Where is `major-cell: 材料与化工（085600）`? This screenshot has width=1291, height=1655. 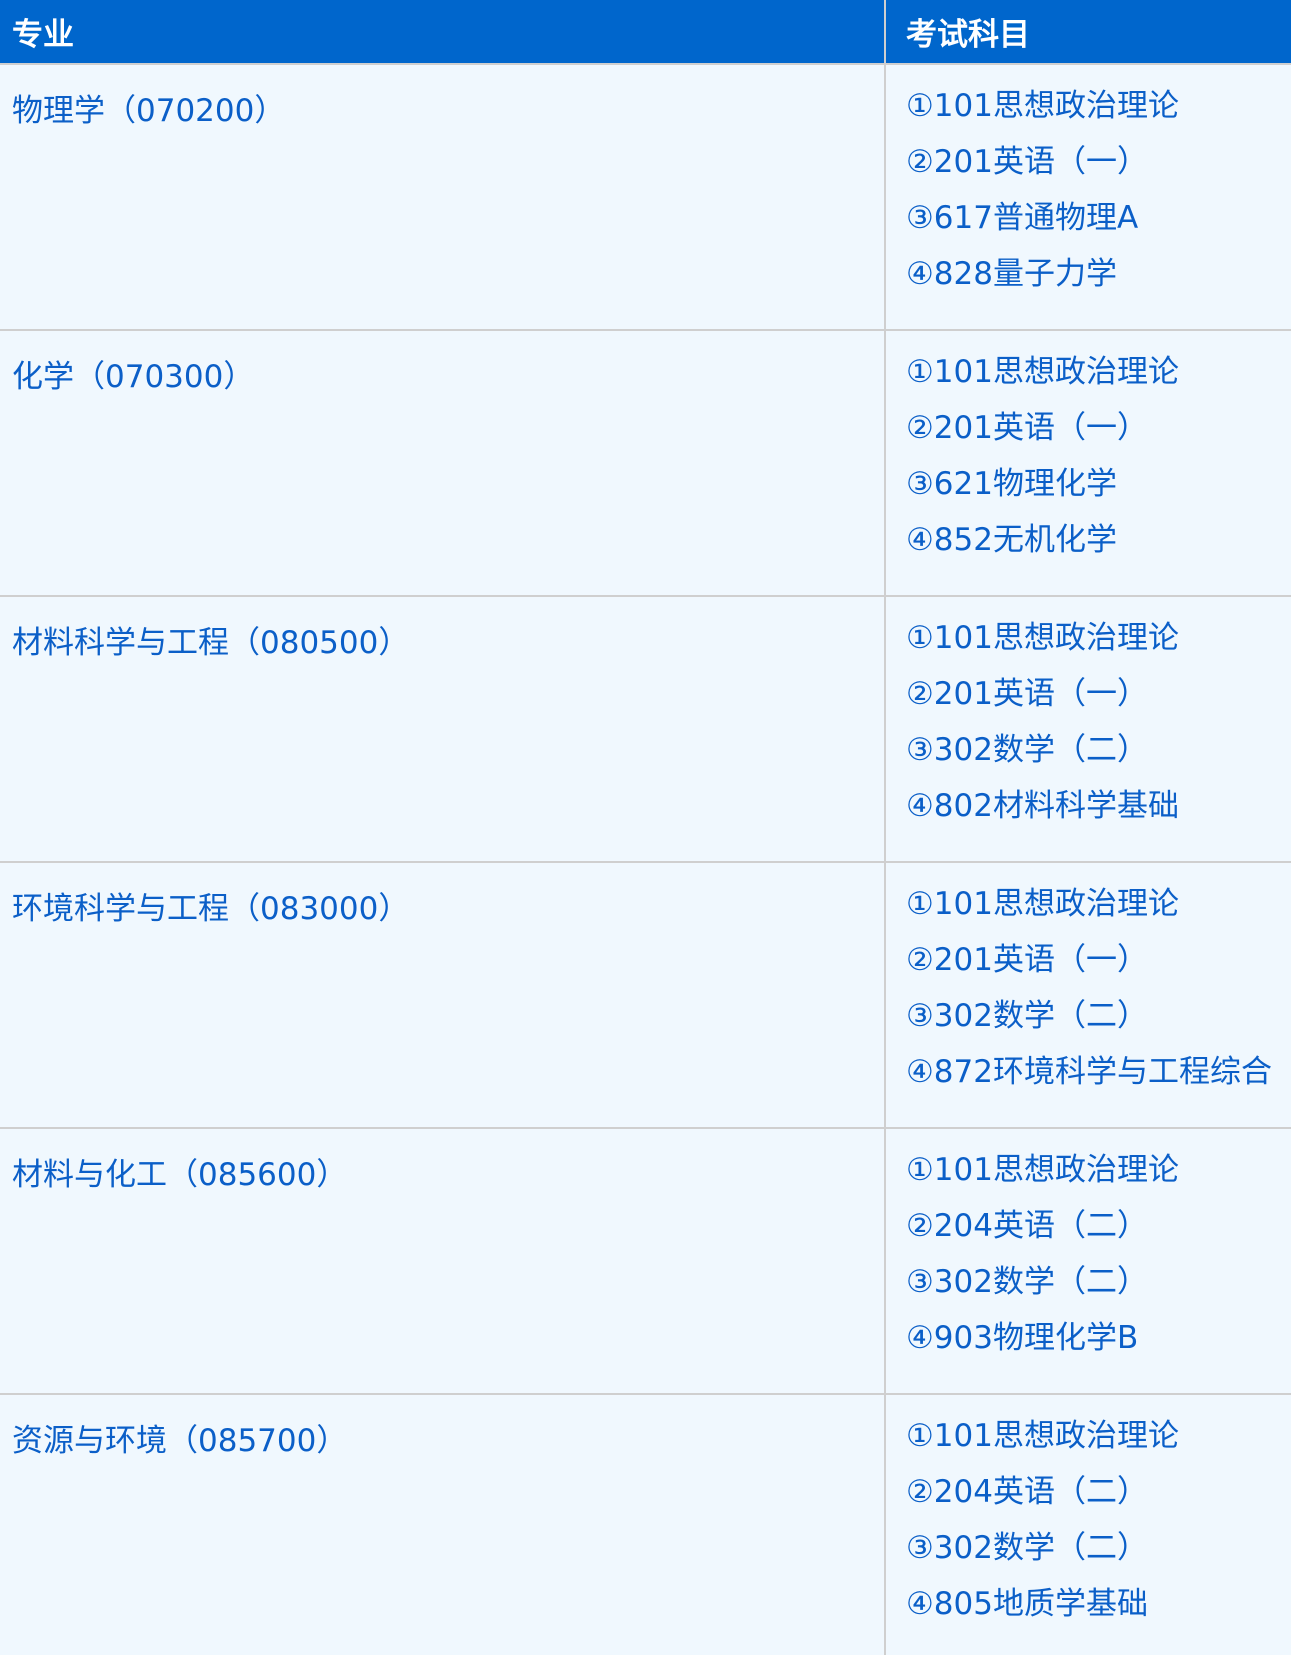
major-cell: 材料与化工（085600） is located at coordinates (443, 1261).